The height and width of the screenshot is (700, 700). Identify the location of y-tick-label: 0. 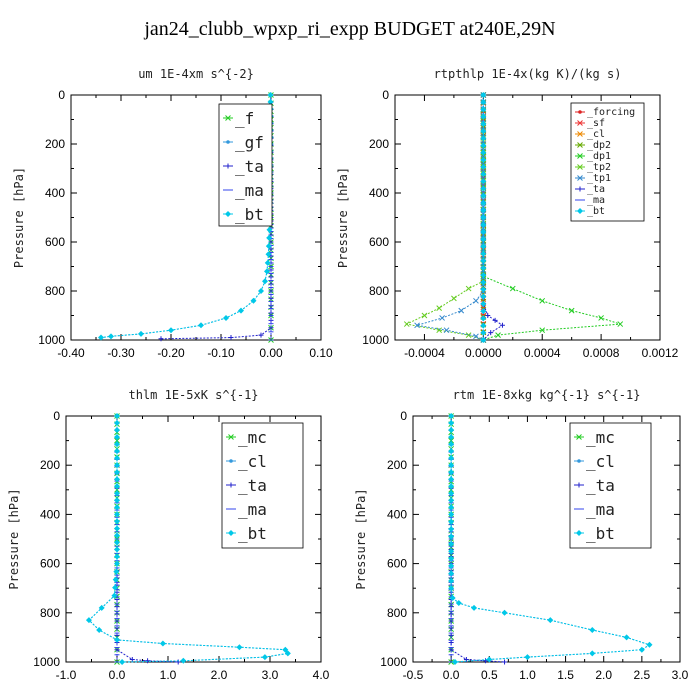
(385, 95).